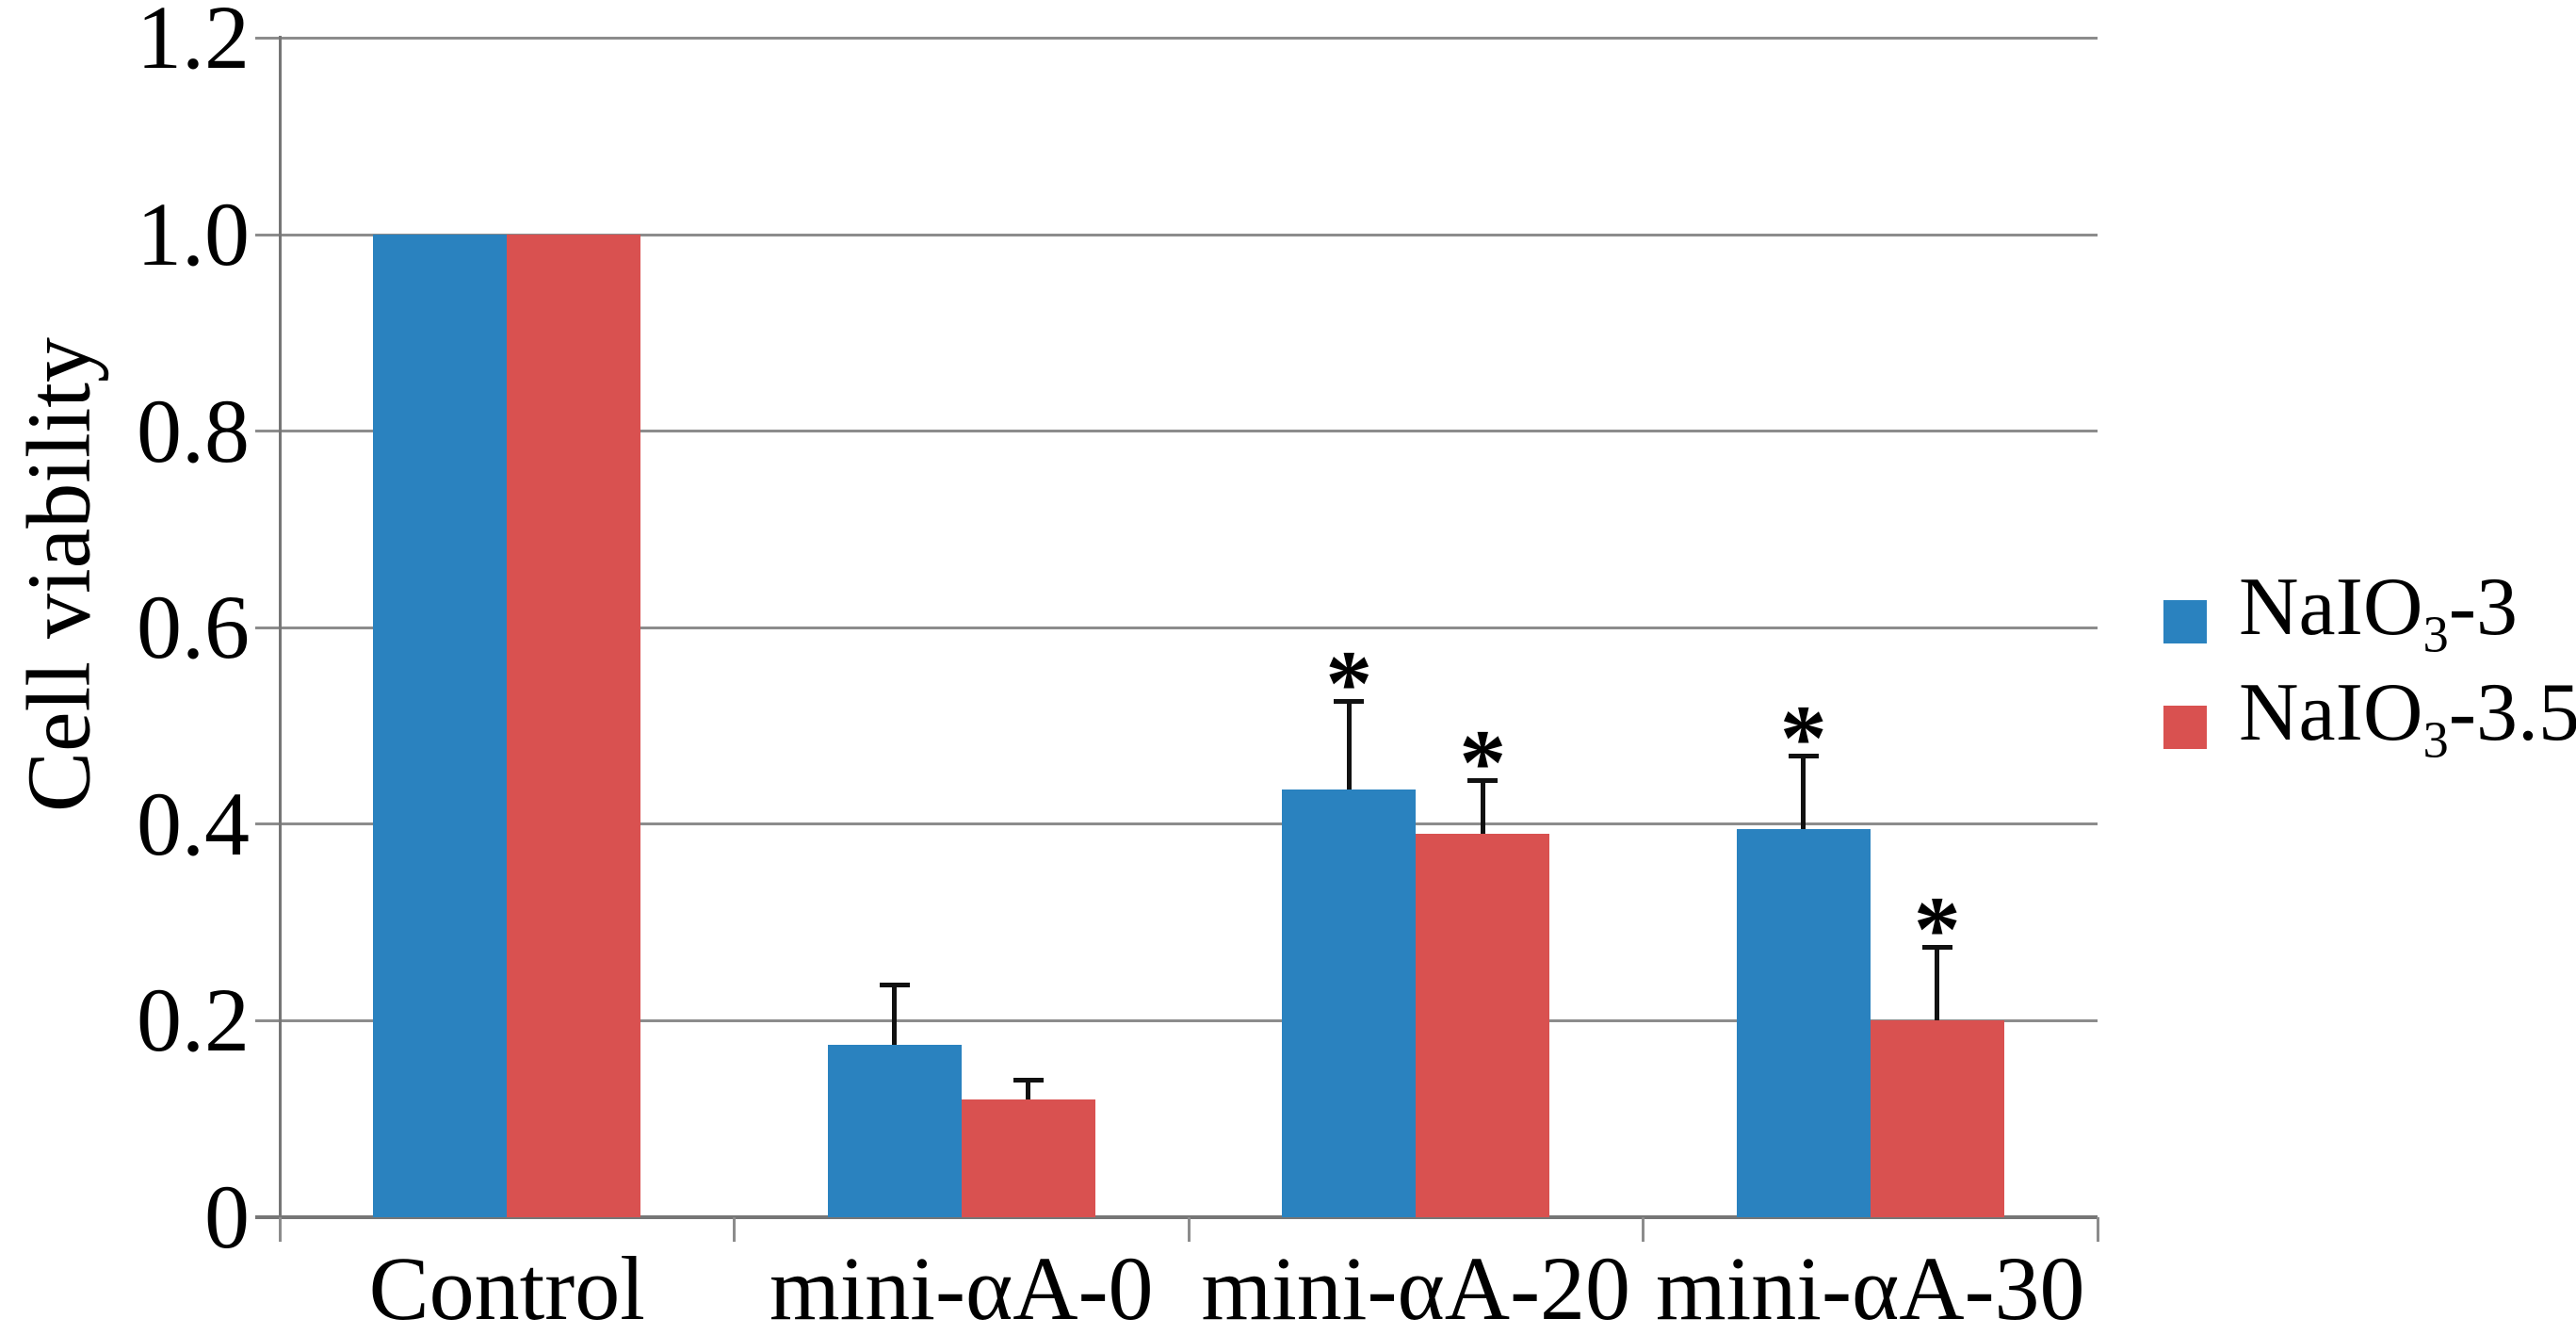 The image size is (2576, 1335). What do you see at coordinates (1483, 1025) in the screenshot?
I see `bar-NaIO3-3.5-mini-αA-20` at bounding box center [1483, 1025].